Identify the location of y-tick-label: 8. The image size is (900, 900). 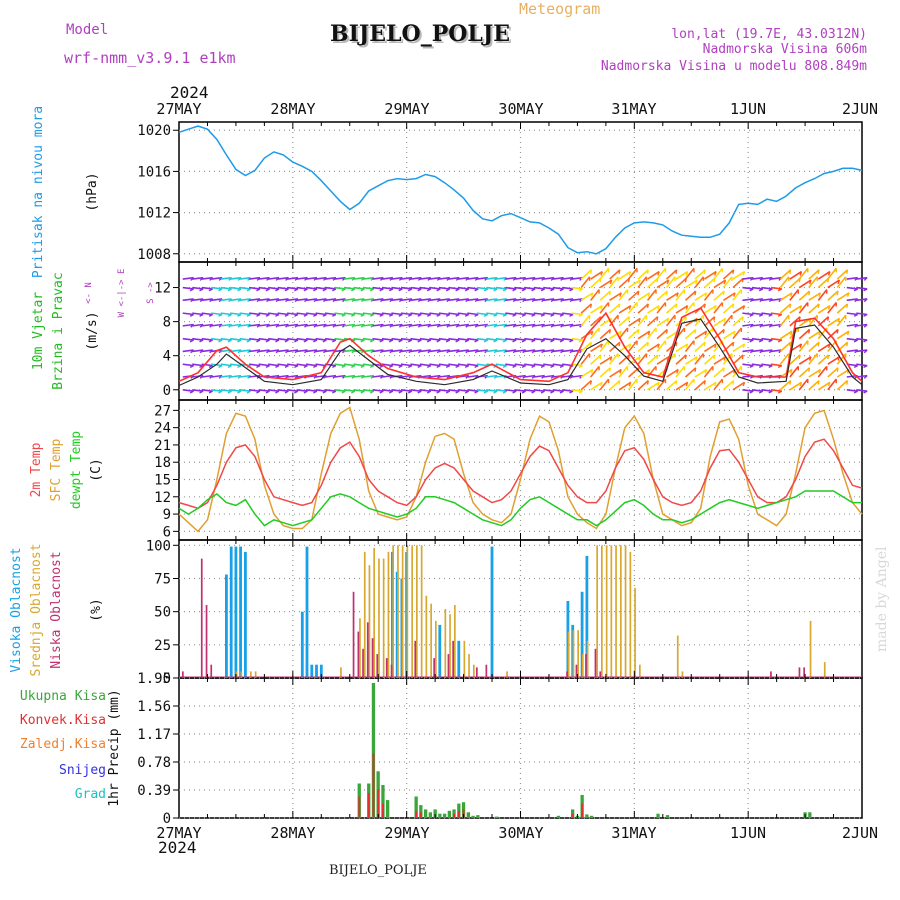
(167, 323).